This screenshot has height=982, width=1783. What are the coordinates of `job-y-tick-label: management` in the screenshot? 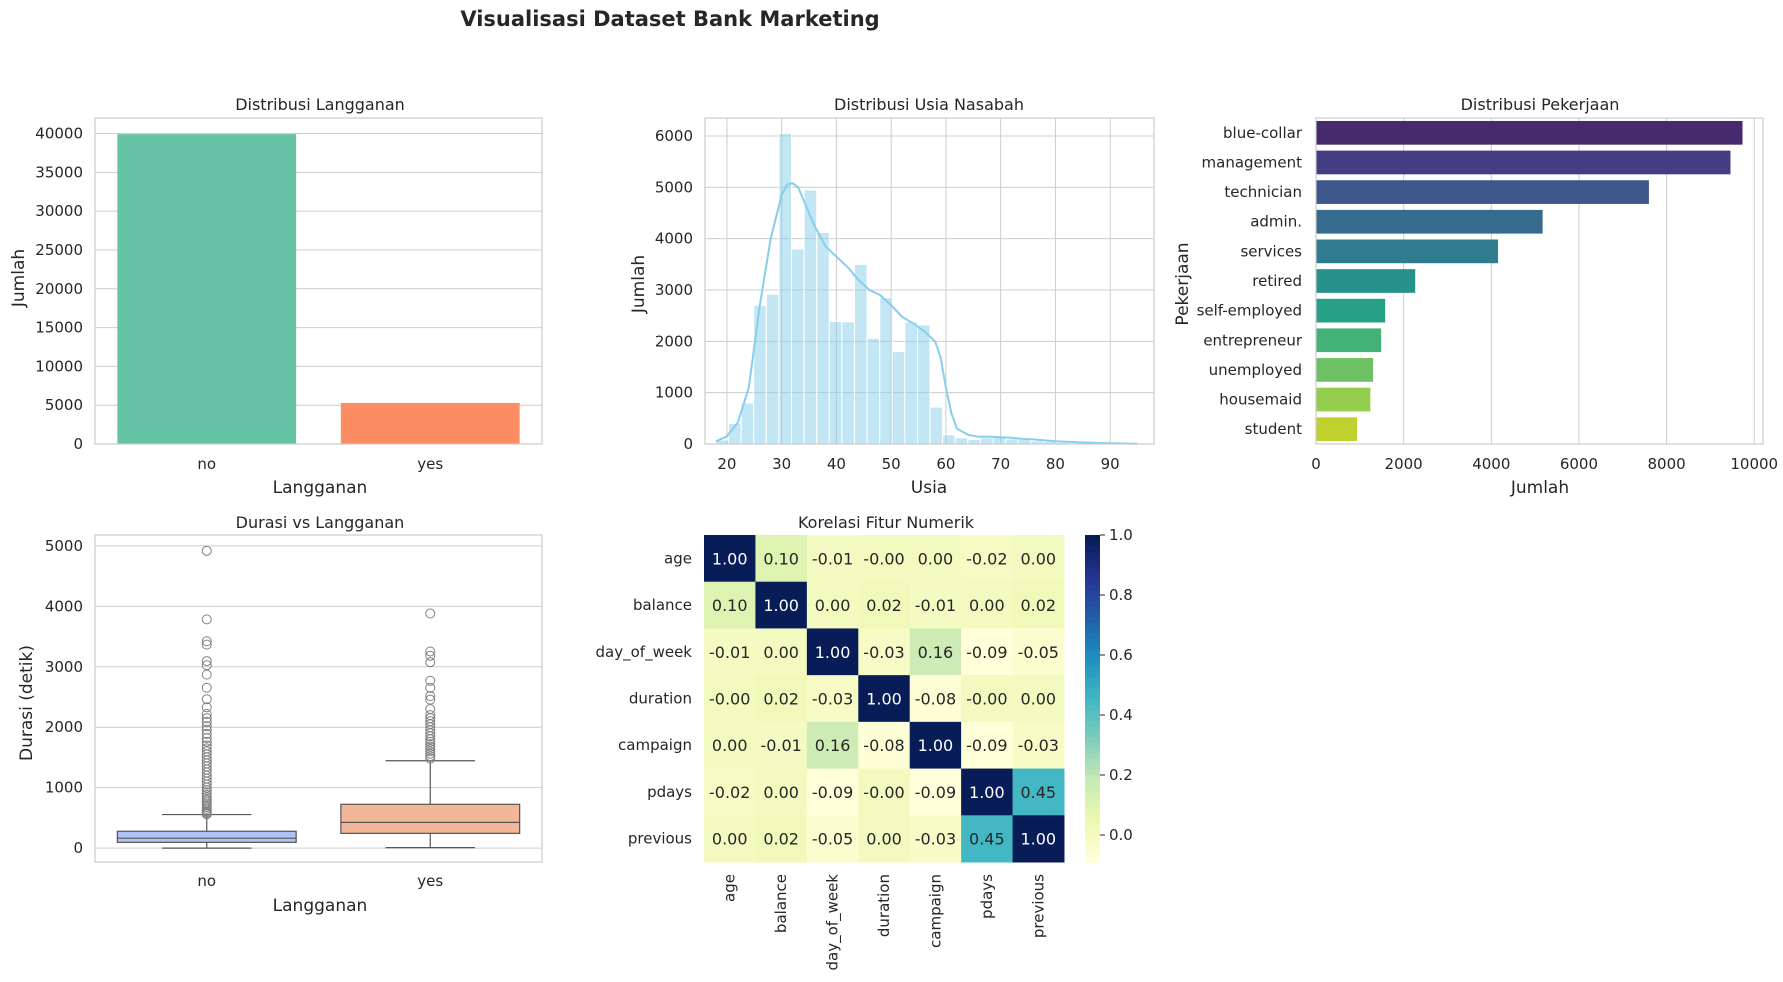 It's located at (1252, 162).